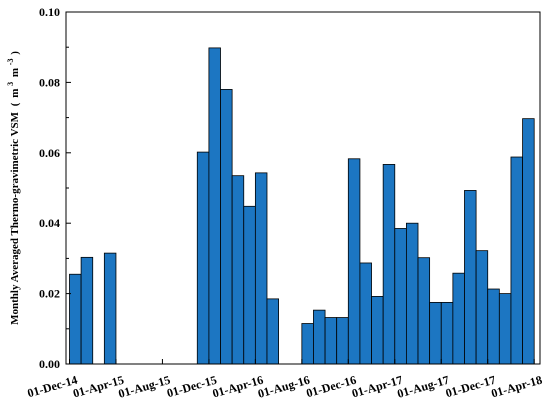  I want to click on y-axis-unit-open: (, so click(15, 104).